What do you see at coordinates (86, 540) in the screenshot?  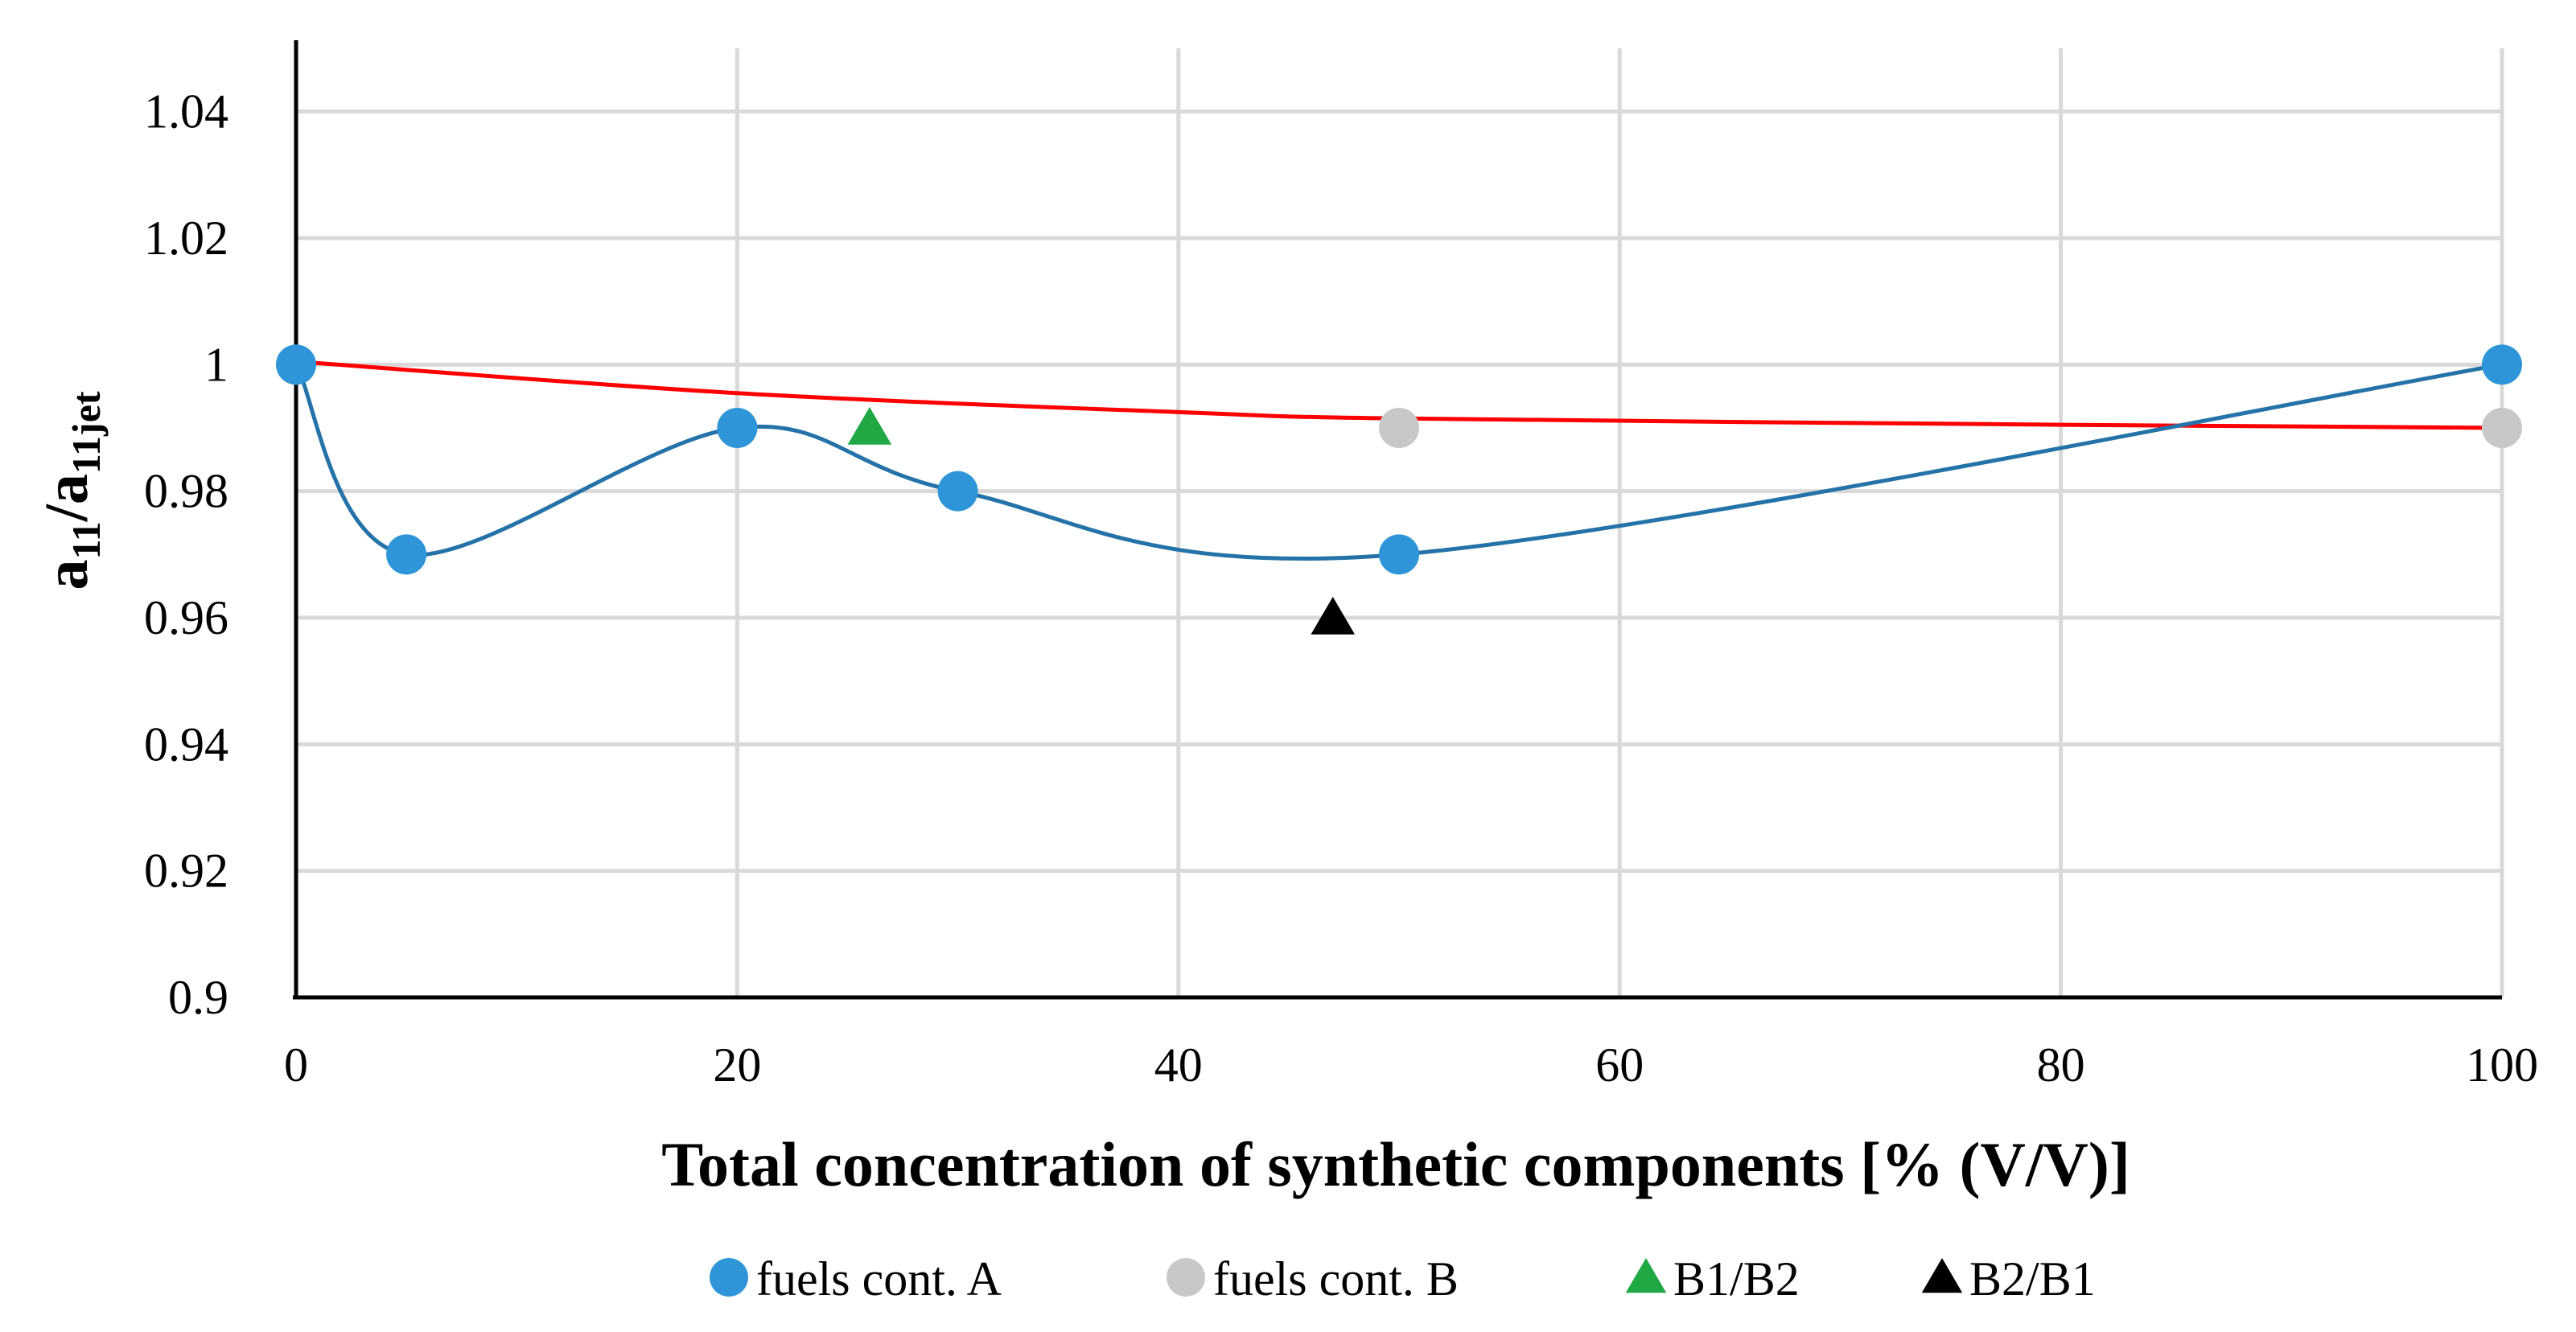 I see `y-axis-title-sub1: 11` at bounding box center [86, 540].